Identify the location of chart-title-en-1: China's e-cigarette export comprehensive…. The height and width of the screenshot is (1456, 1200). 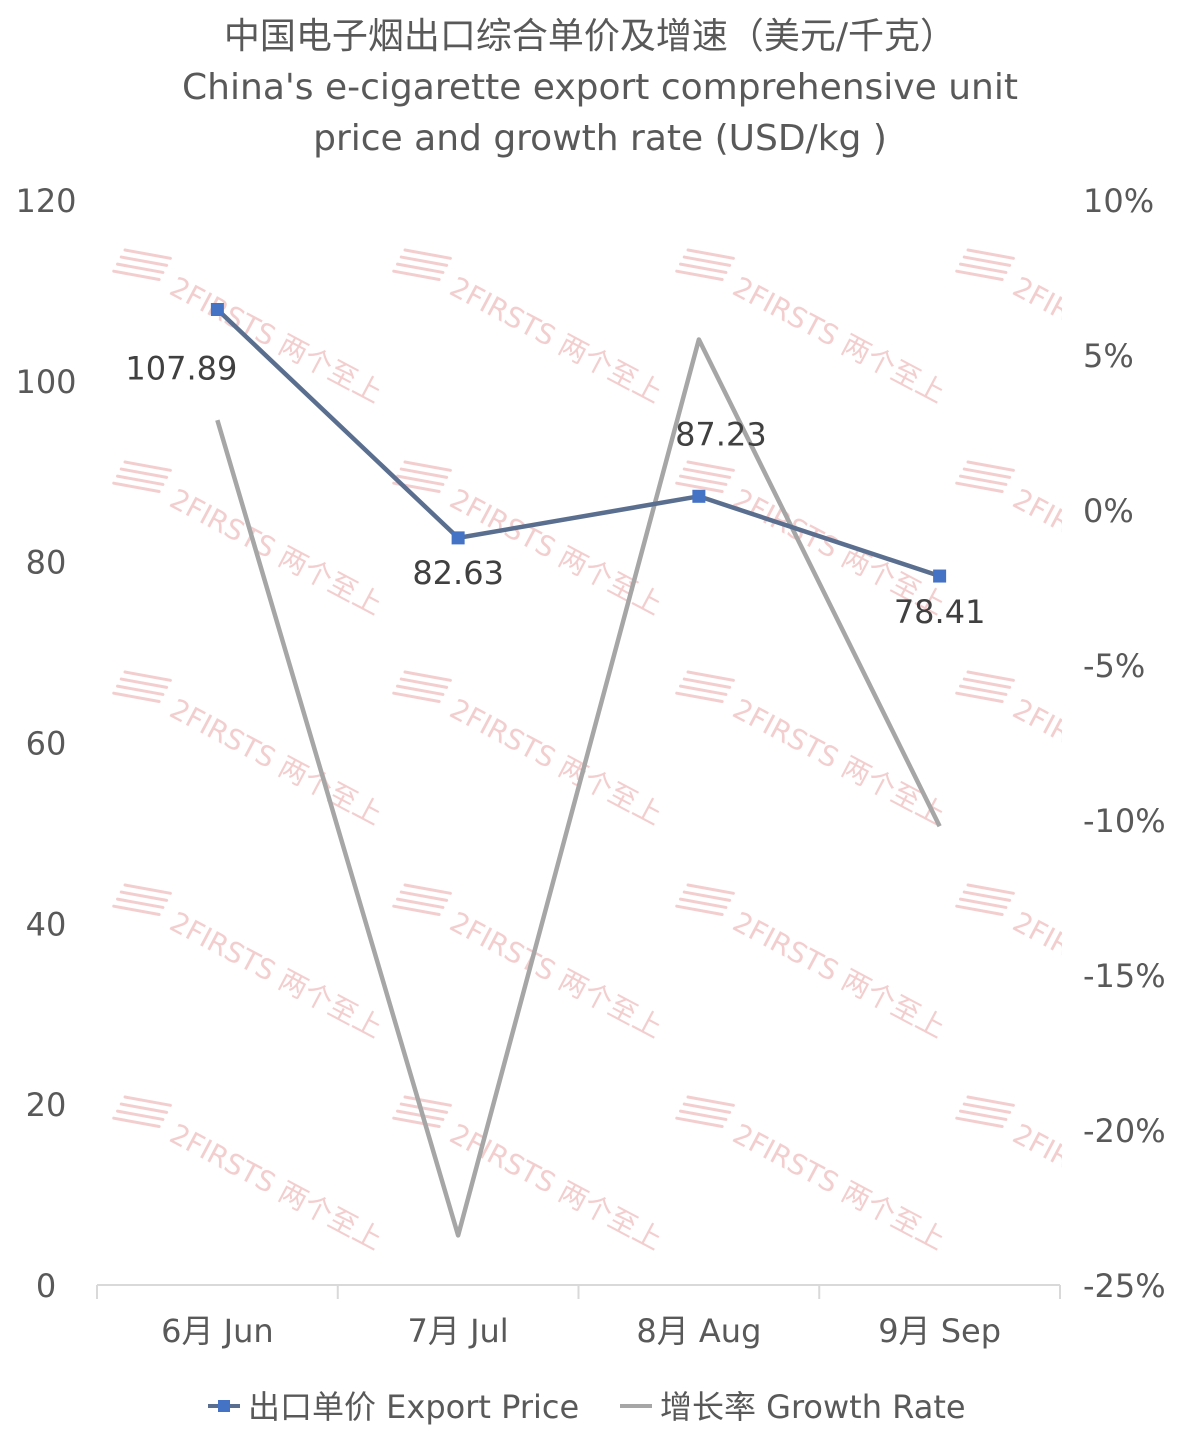
(600, 87).